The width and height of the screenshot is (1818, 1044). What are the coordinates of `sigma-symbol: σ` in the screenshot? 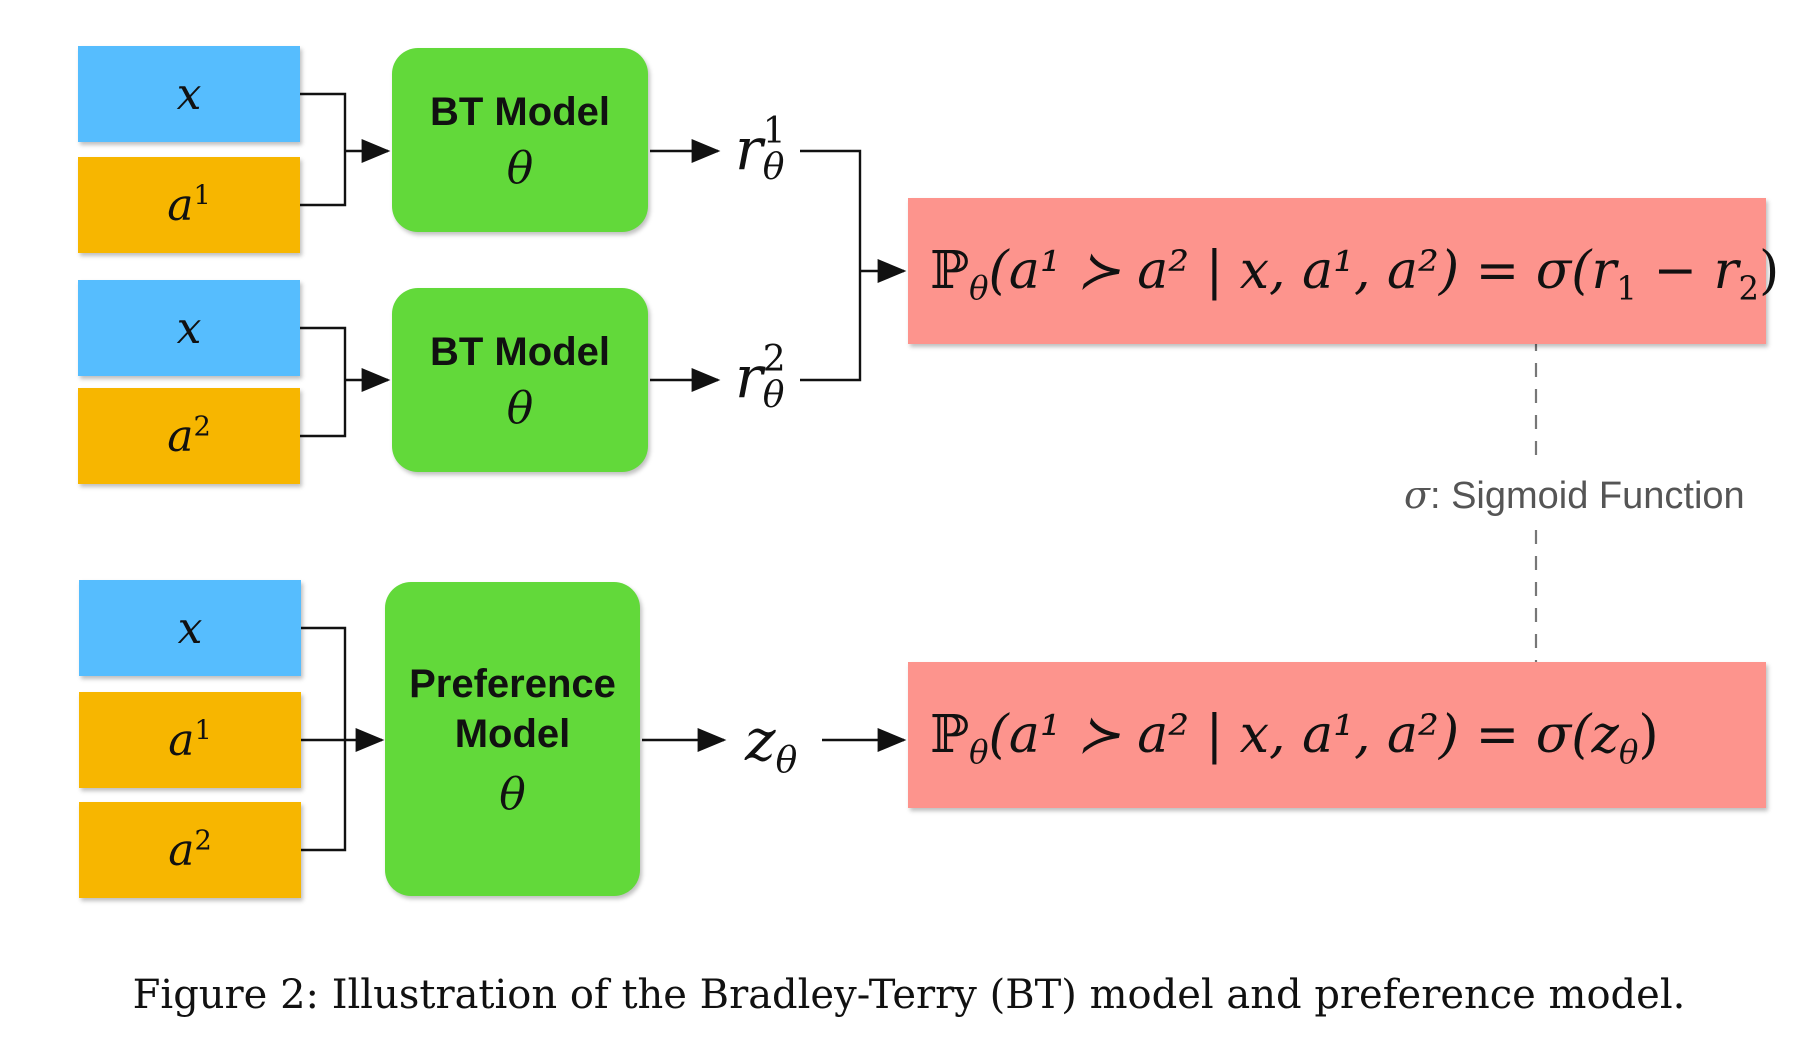 It's located at (1417, 495).